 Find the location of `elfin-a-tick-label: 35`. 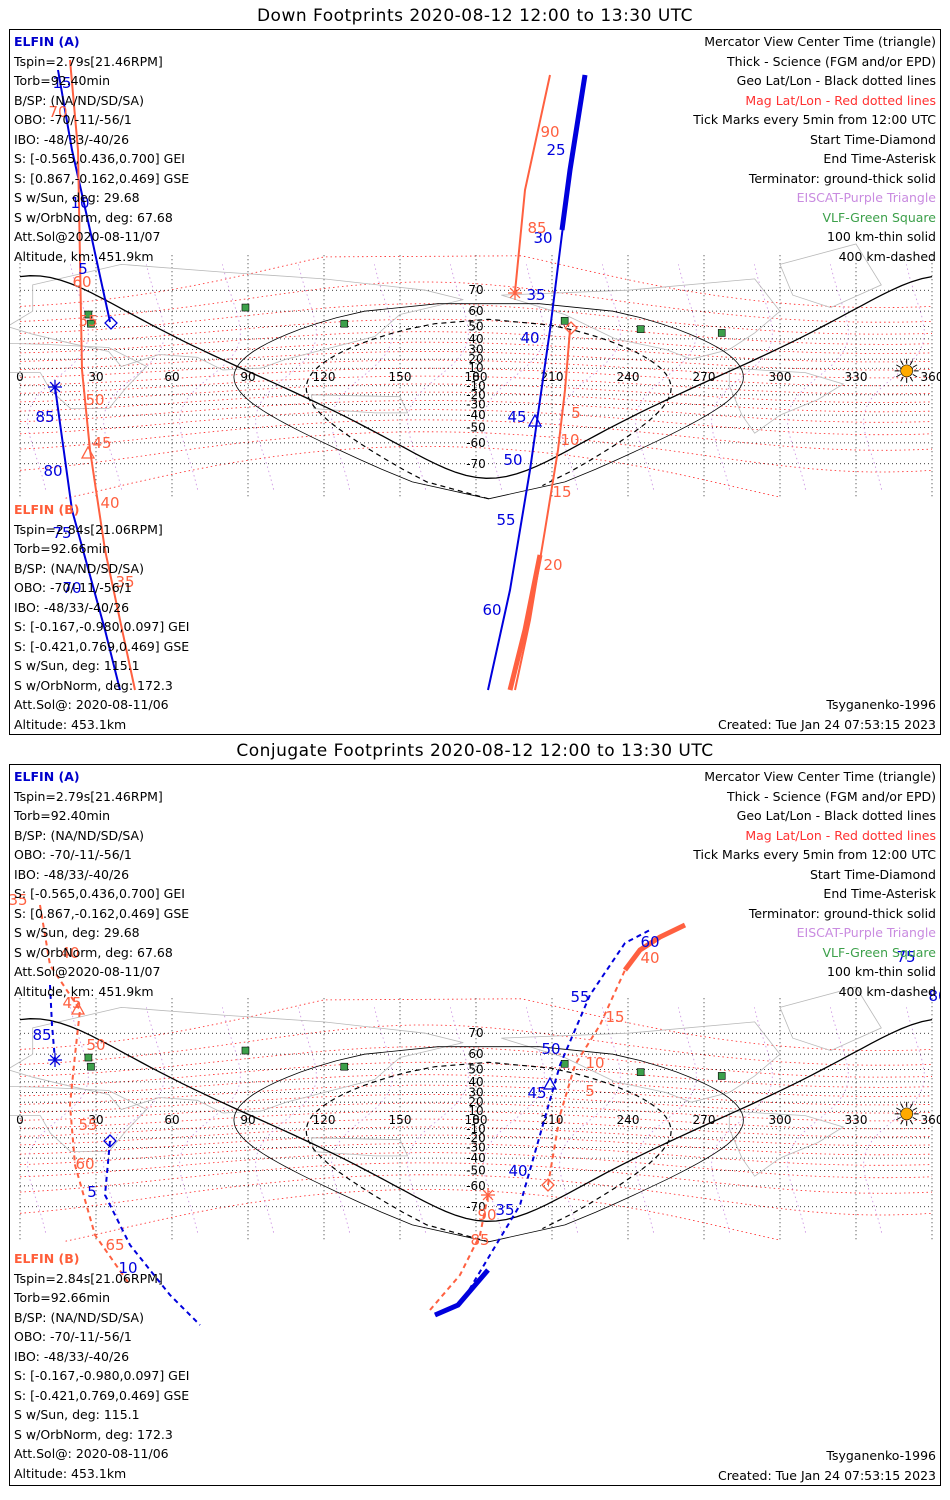

elfin-a-tick-label: 35 is located at coordinates (535, 295).